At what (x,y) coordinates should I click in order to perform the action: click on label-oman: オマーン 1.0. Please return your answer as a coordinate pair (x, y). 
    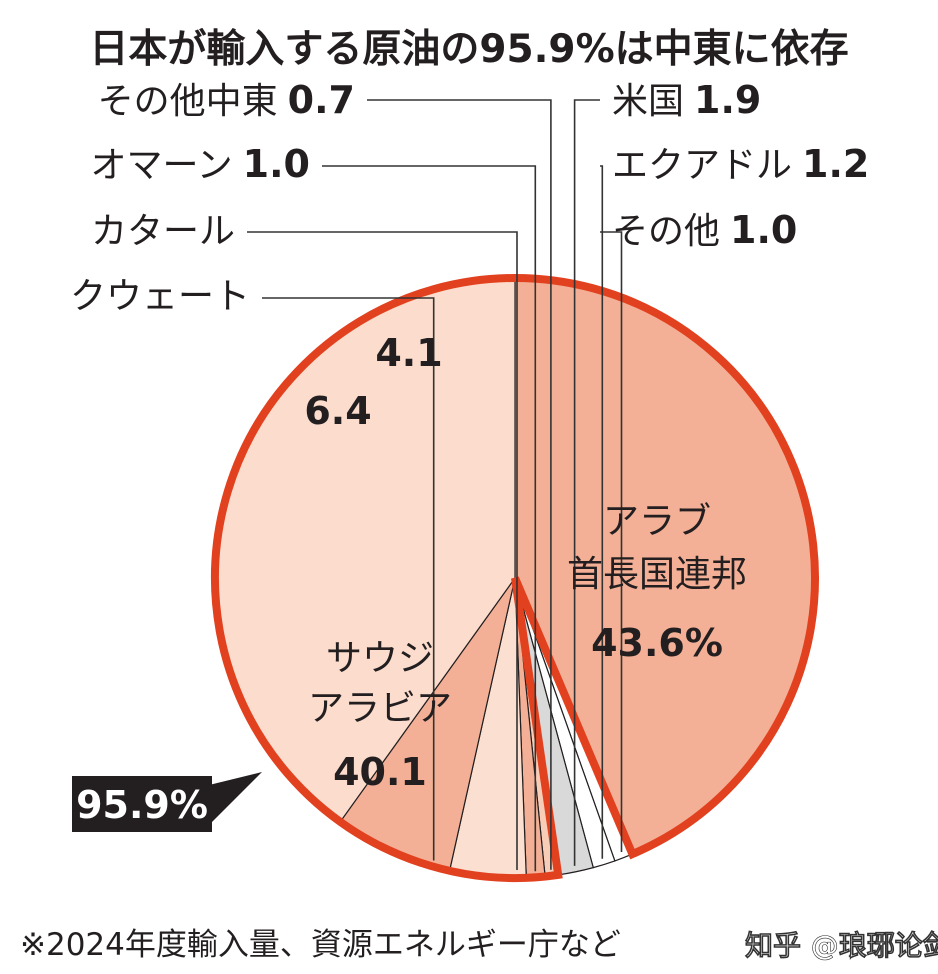
    Looking at the image, I should click on (200, 164).